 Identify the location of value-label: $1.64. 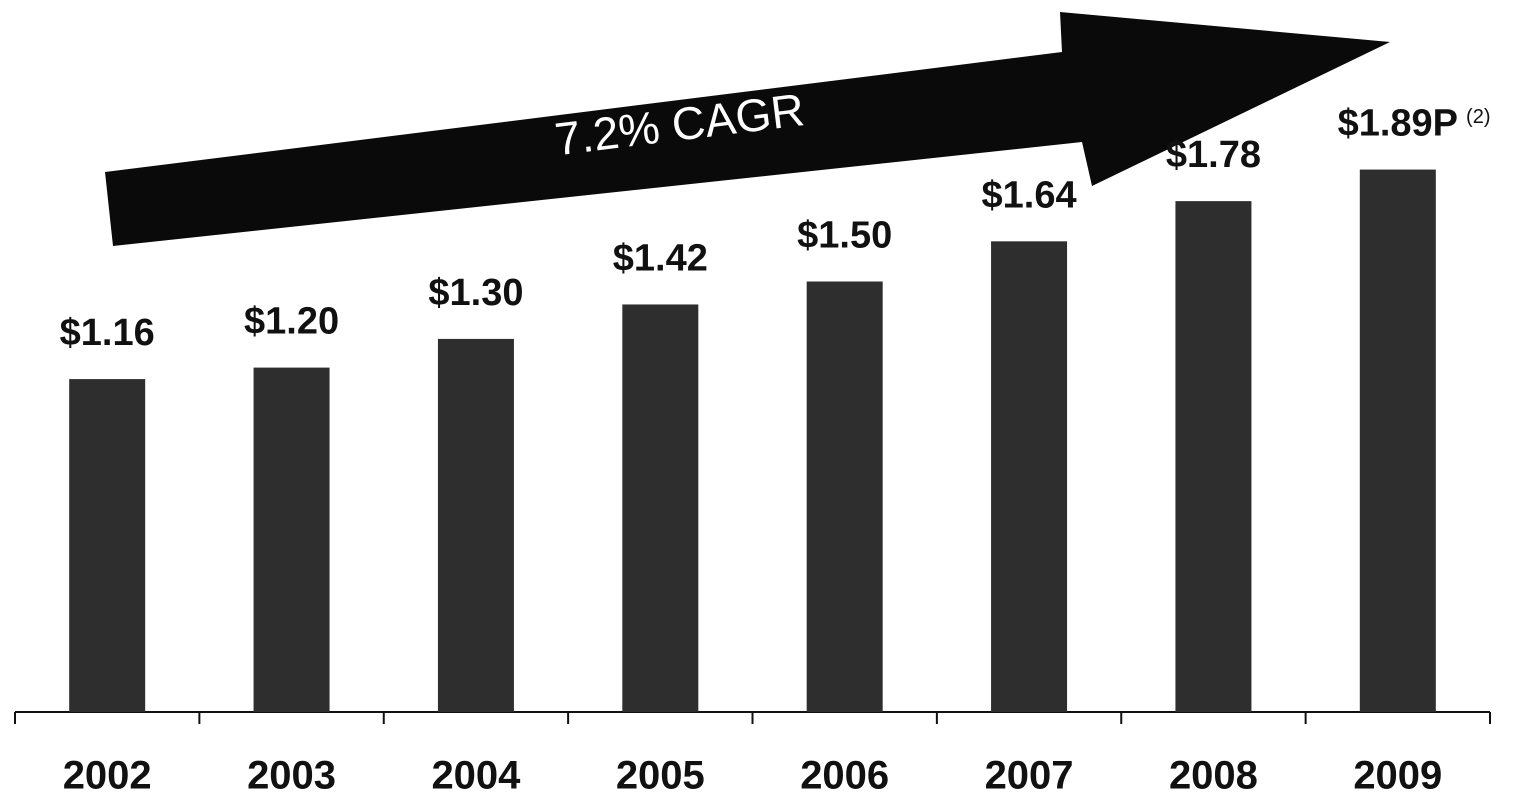
(1029, 195).